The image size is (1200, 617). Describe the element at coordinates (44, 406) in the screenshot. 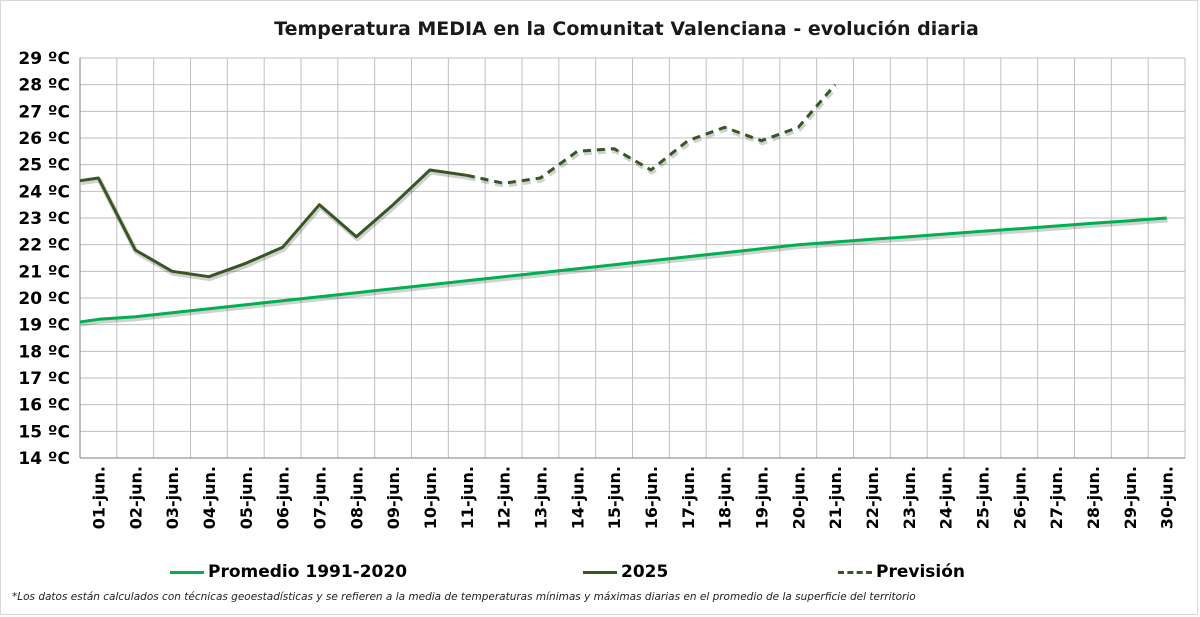

I see `y-tick-label: 16 ºC` at that location.